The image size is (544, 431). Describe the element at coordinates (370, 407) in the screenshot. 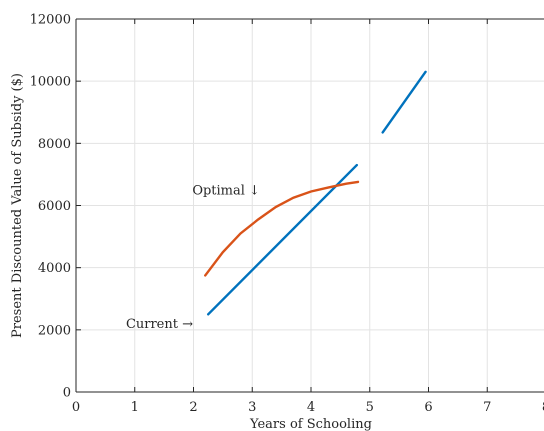

I see `x-tick-label: 5` at that location.